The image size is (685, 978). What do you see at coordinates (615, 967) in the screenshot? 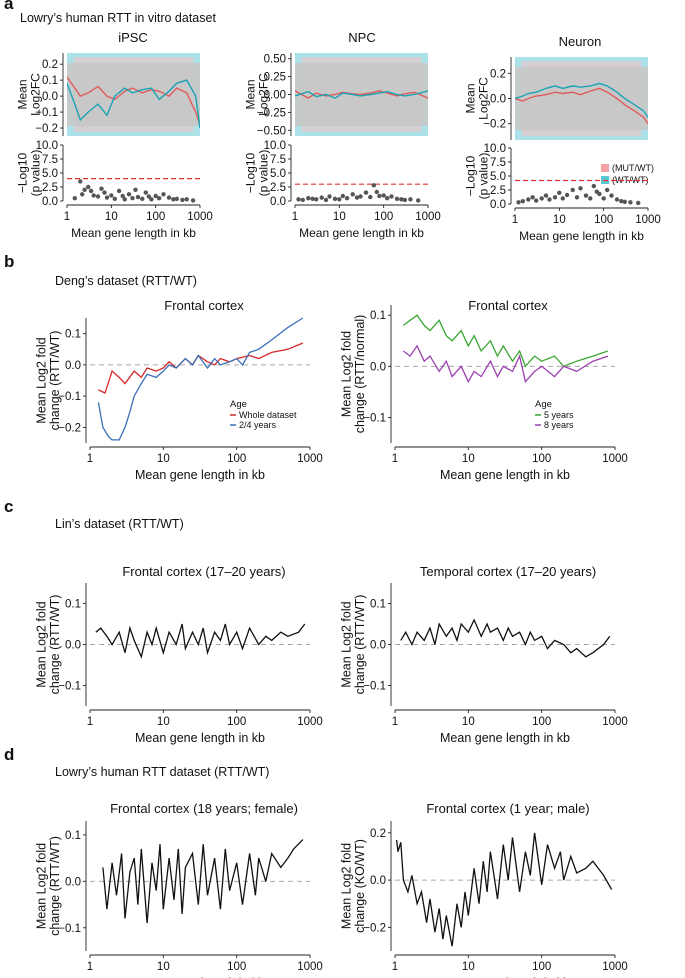
I see `d-right-xtick-label: 1000` at bounding box center [615, 967].